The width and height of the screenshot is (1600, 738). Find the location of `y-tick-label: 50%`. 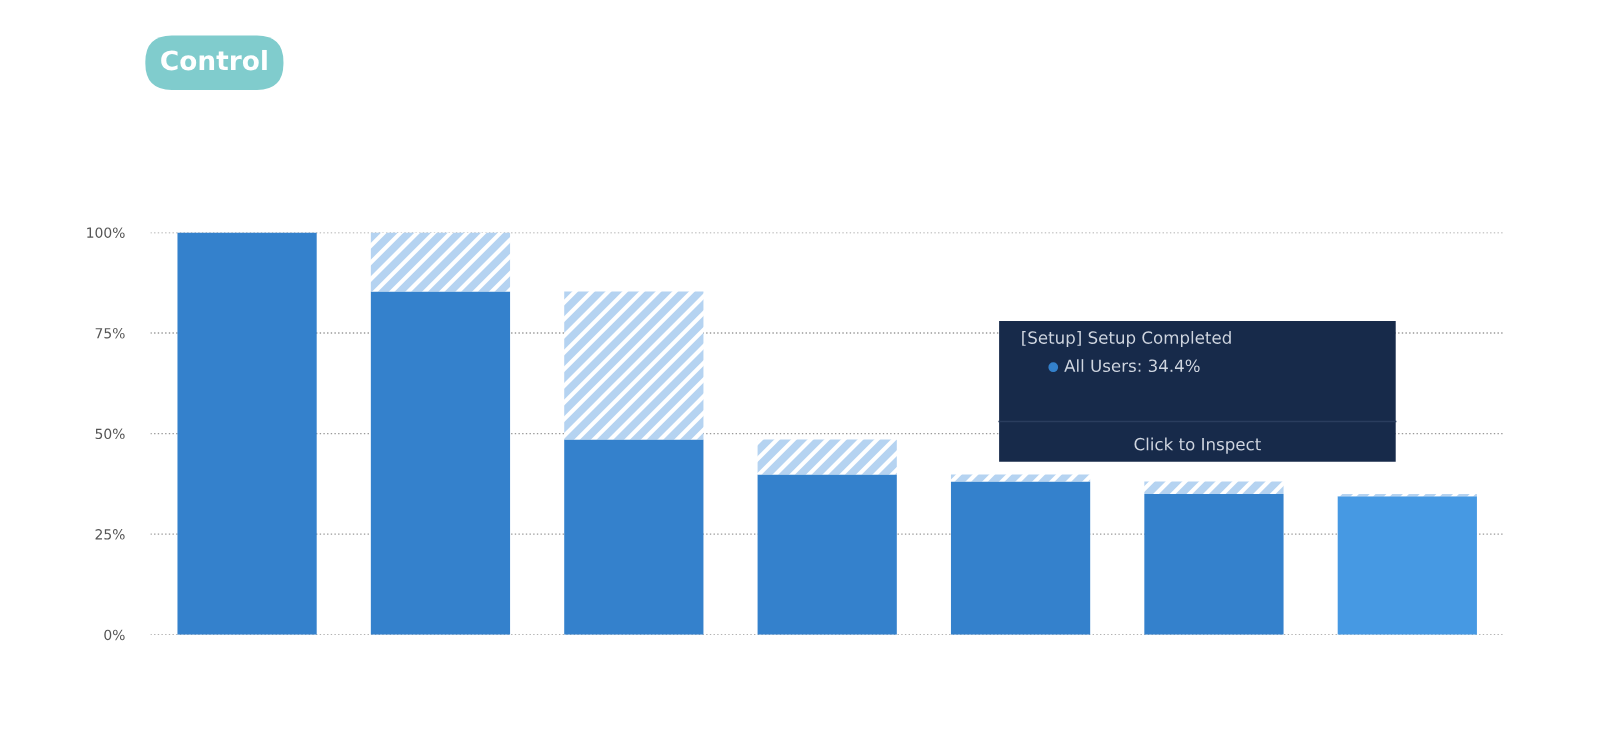

y-tick-label: 50% is located at coordinates (110, 434).